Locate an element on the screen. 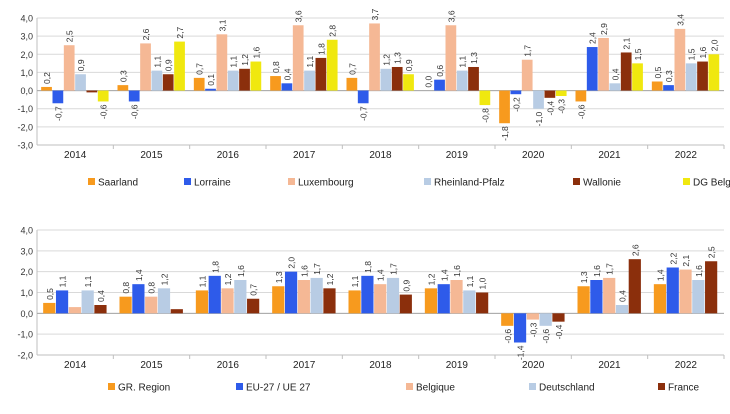 This screenshot has width=730, height=414. data-label: -0,4 is located at coordinates (559, 331).